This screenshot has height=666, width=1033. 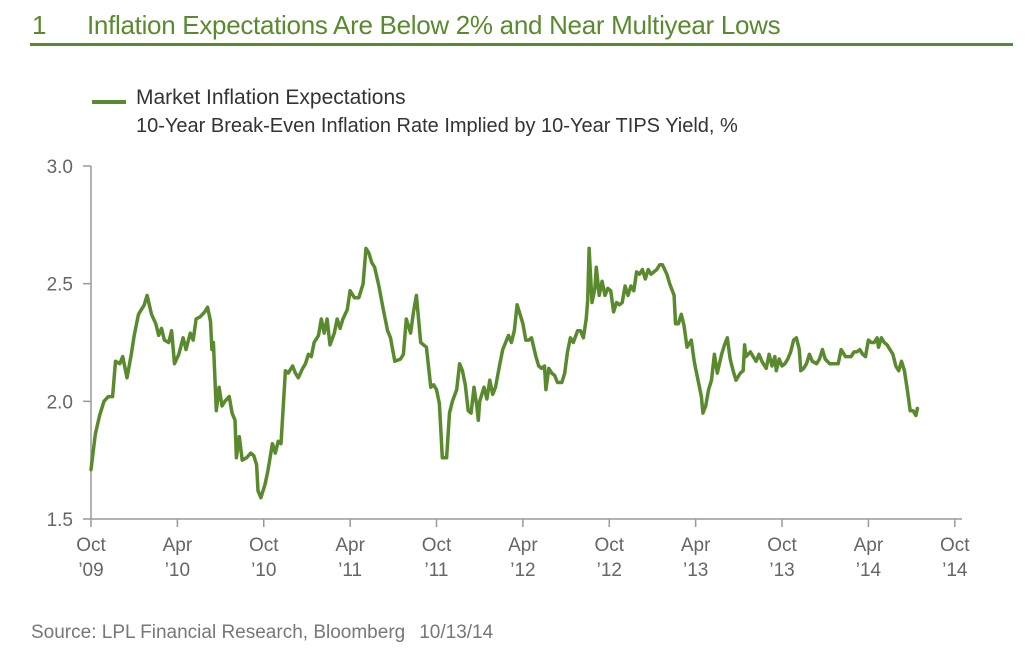 I want to click on legend-label: Market Inflation Expectations, so click(x=271, y=97).